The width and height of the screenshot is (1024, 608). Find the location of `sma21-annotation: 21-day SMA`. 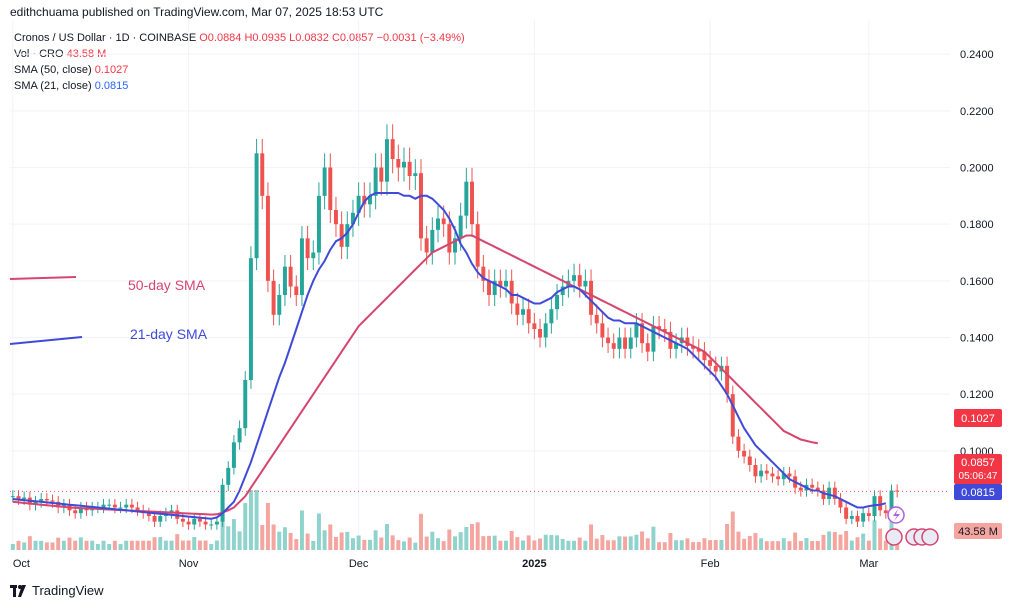

sma21-annotation: 21-day SMA is located at coordinates (169, 334).